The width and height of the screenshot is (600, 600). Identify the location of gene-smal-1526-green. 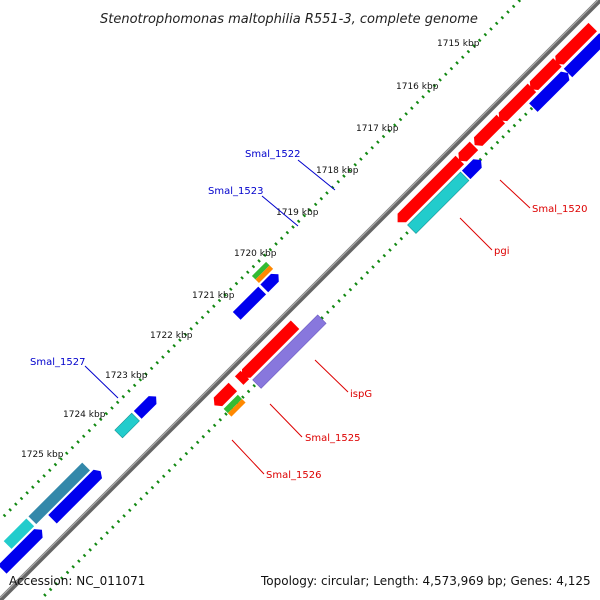
(233, 404).